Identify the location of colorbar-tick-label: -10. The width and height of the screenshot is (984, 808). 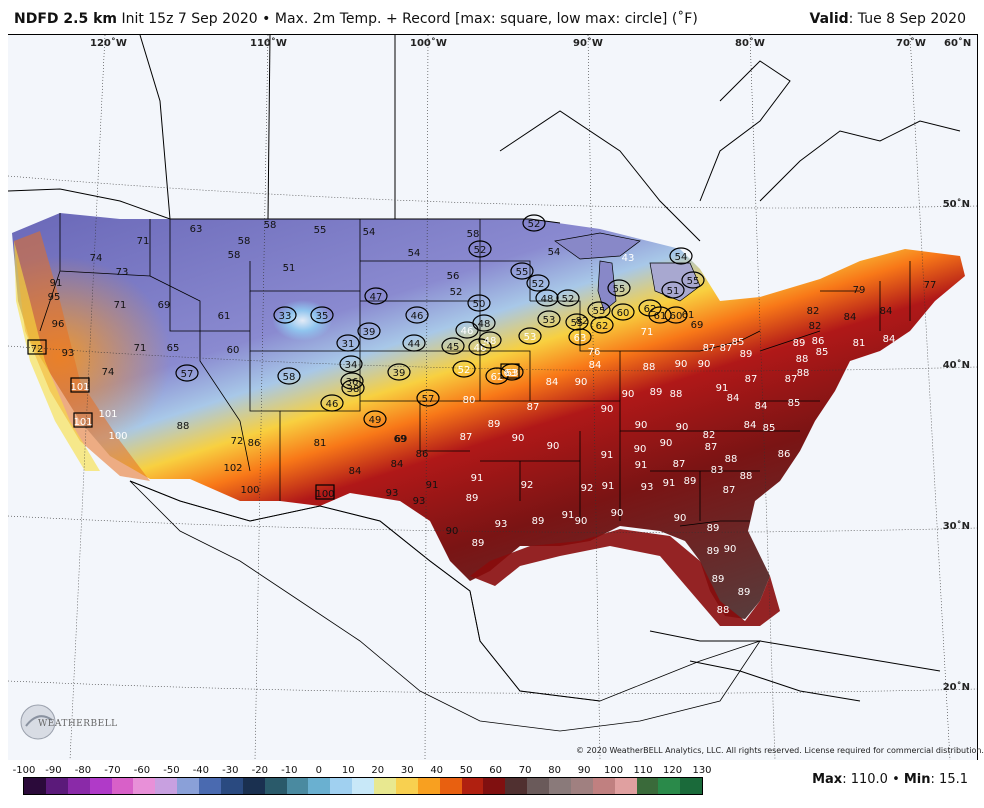
(289, 770).